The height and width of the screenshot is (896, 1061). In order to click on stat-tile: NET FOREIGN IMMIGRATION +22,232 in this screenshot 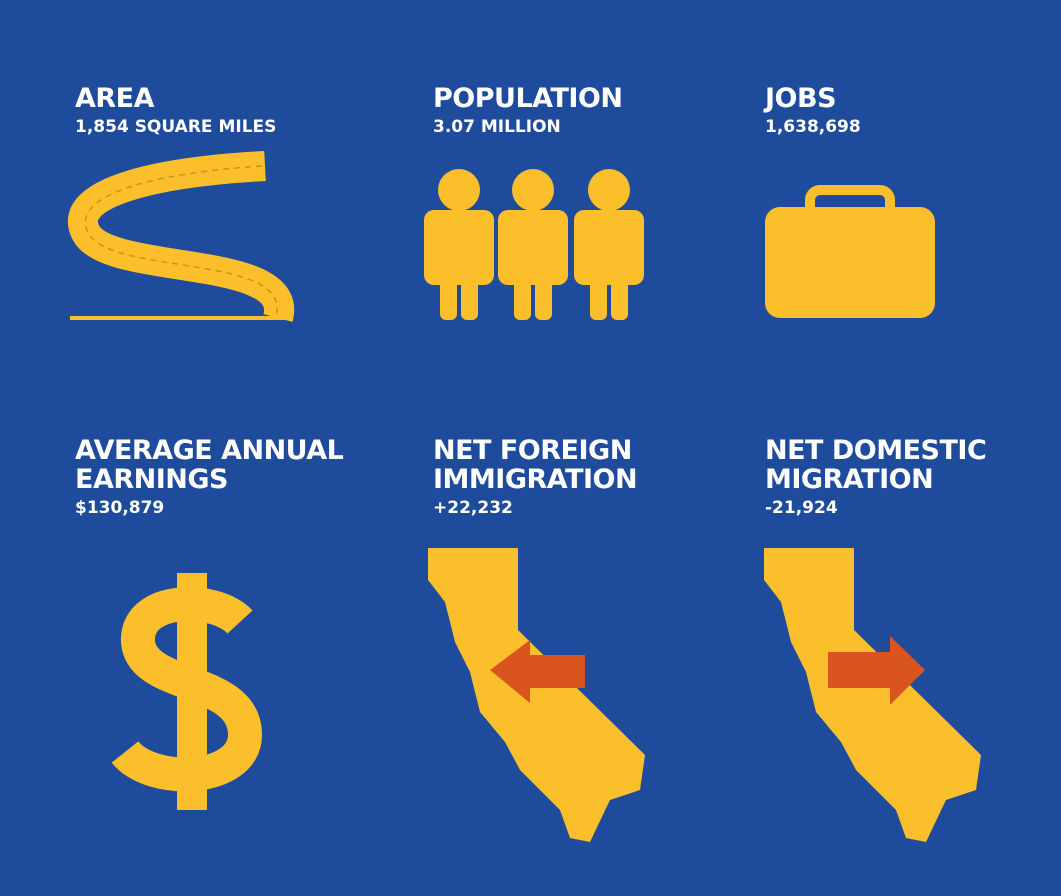, I will do `click(535, 477)`.